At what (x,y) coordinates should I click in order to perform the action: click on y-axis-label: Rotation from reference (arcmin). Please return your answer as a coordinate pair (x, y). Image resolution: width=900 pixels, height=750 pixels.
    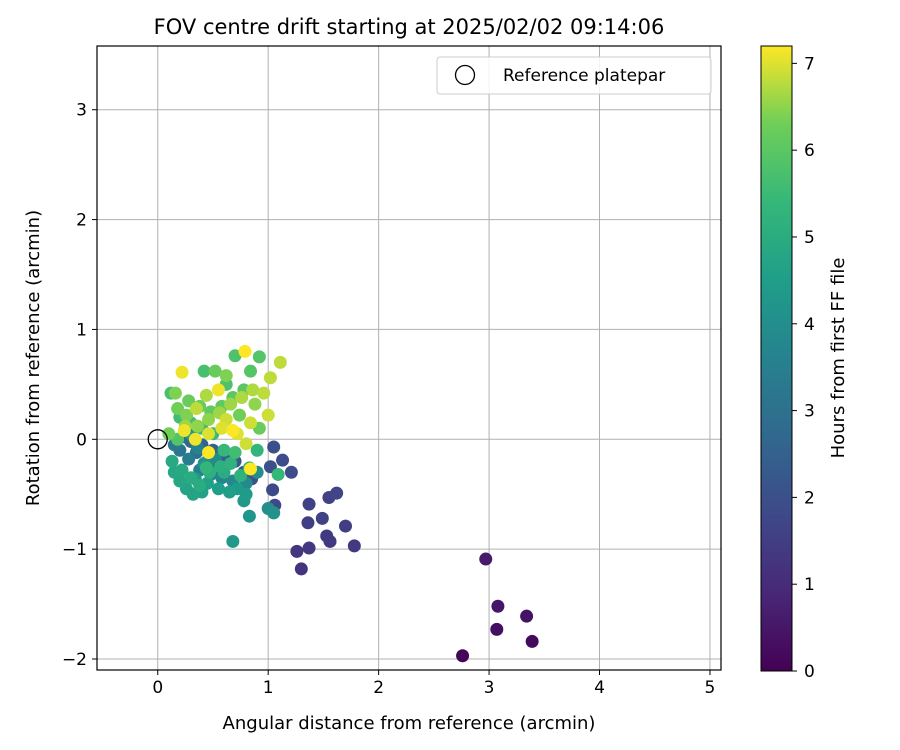
    Looking at the image, I should click on (33, 358).